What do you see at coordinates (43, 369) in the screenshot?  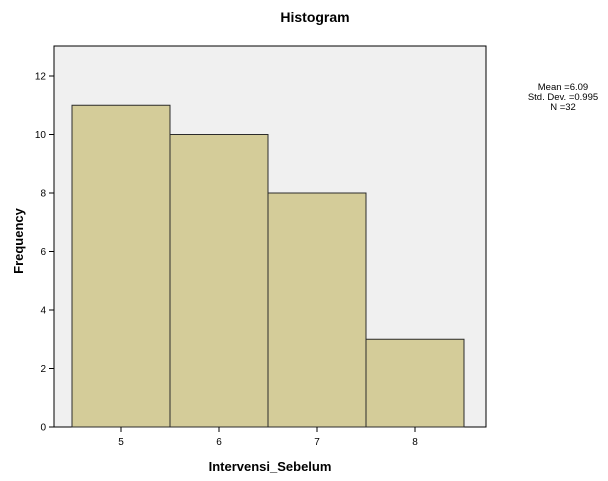 I see `y-tick-label: 2` at bounding box center [43, 369].